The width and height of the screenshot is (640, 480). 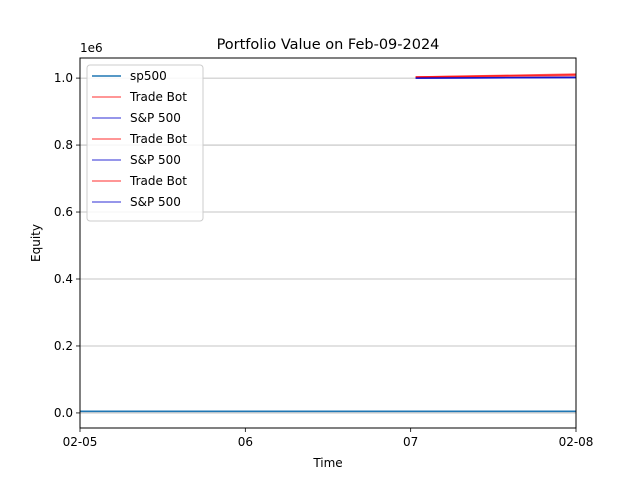 I want to click on x-tick-label: 02-05, so click(x=80, y=442).